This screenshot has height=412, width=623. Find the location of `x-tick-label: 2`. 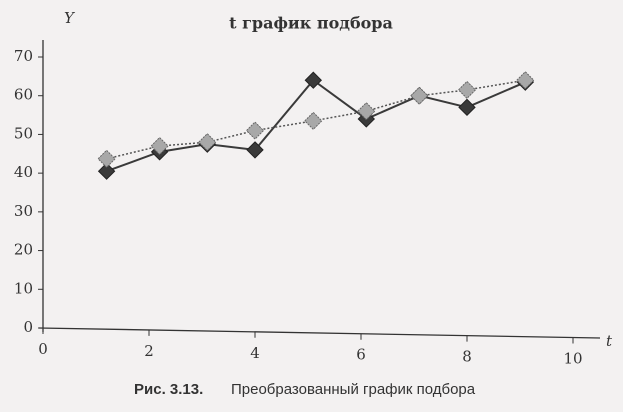

x-tick-label: 2 is located at coordinates (149, 351).